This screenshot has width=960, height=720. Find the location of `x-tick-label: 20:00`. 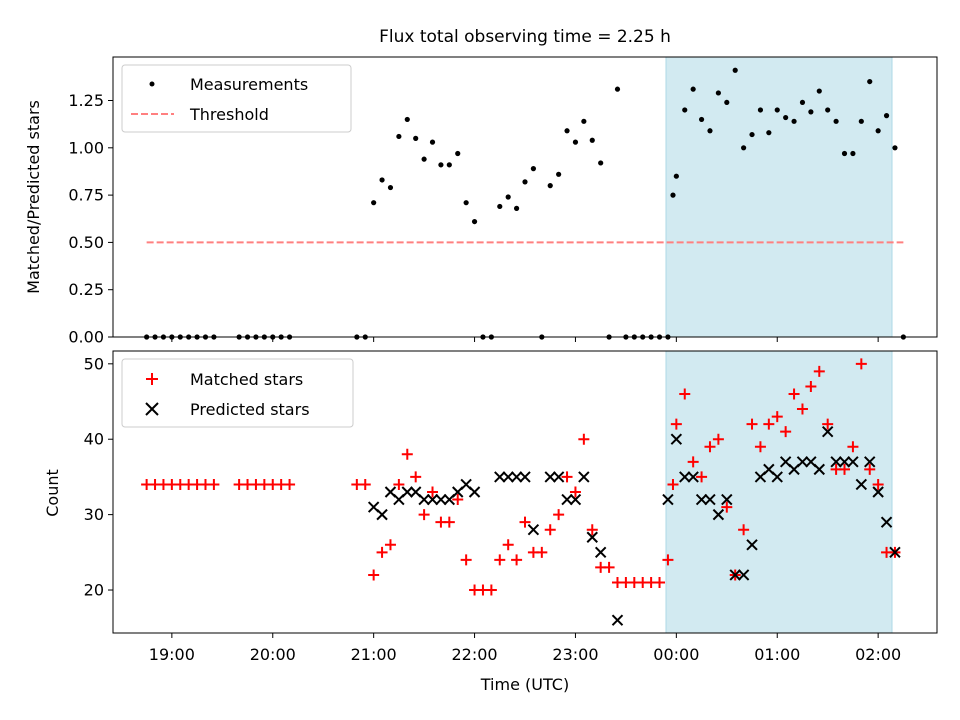

x-tick-label: 20:00 is located at coordinates (273, 654).